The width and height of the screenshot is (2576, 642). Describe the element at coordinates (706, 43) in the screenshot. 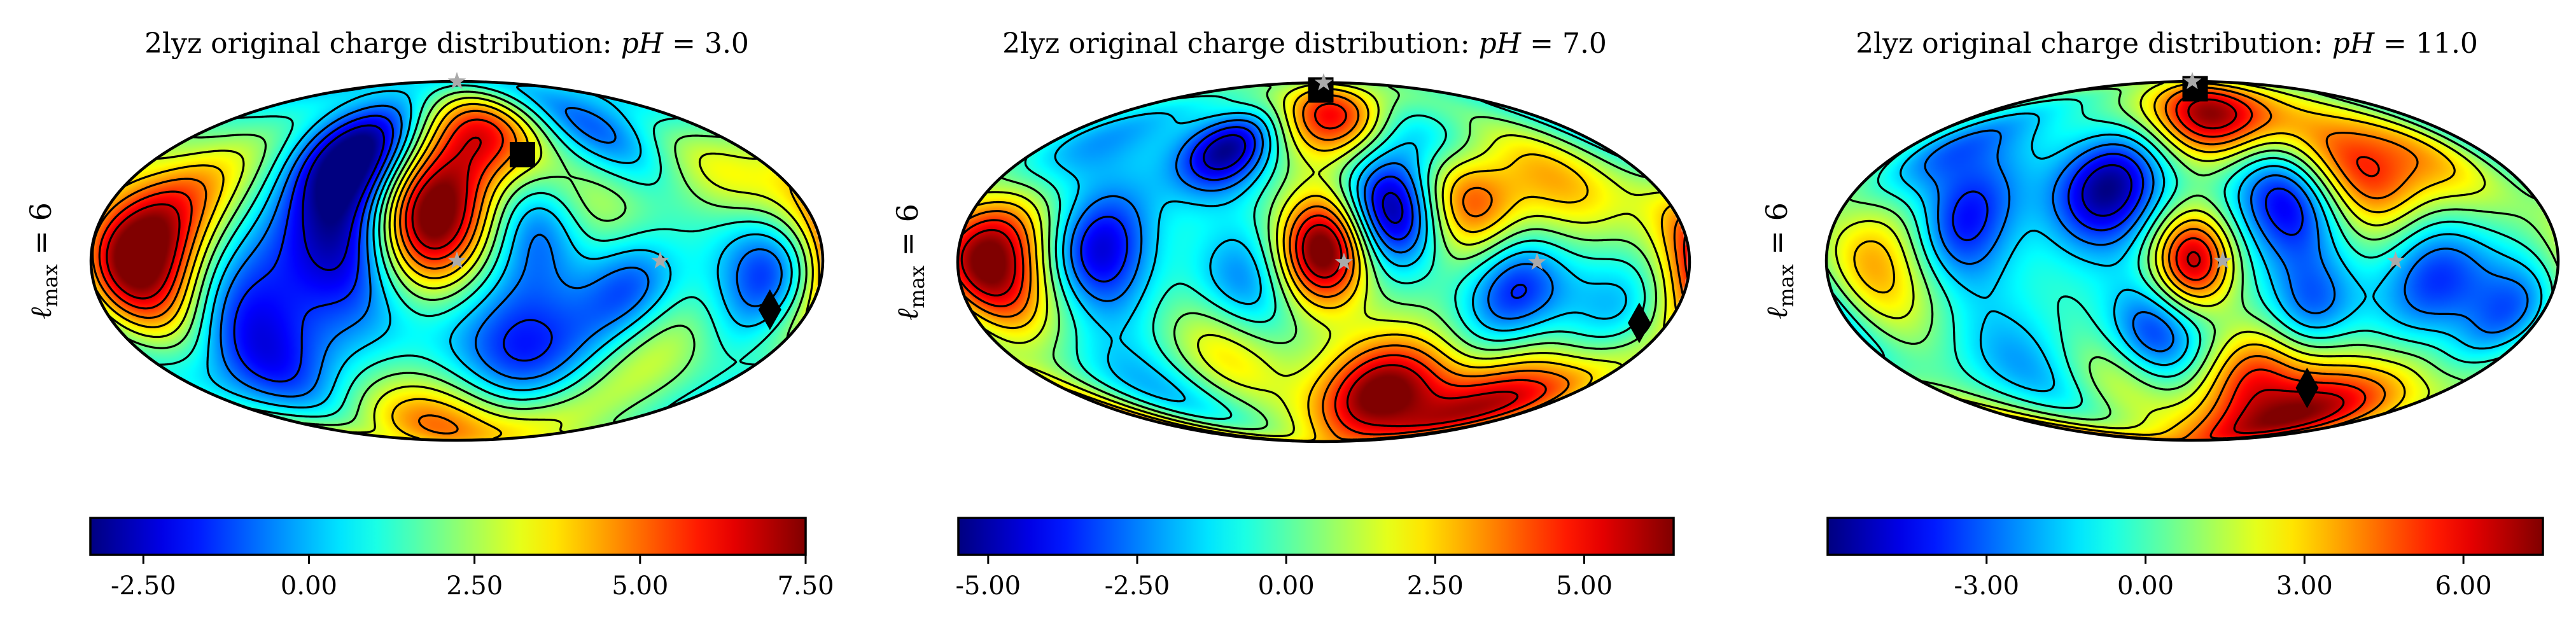

I see `chart-title-value: = 3.0` at that location.